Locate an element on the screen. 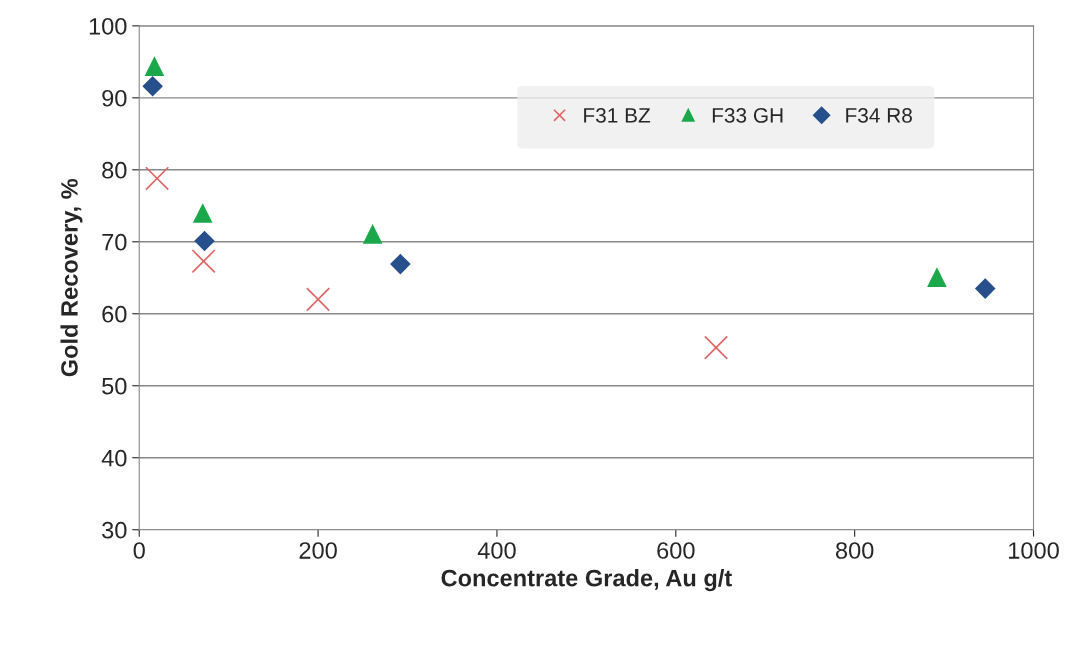  y-axis-title: Gold Recovery, % is located at coordinates (71, 277).